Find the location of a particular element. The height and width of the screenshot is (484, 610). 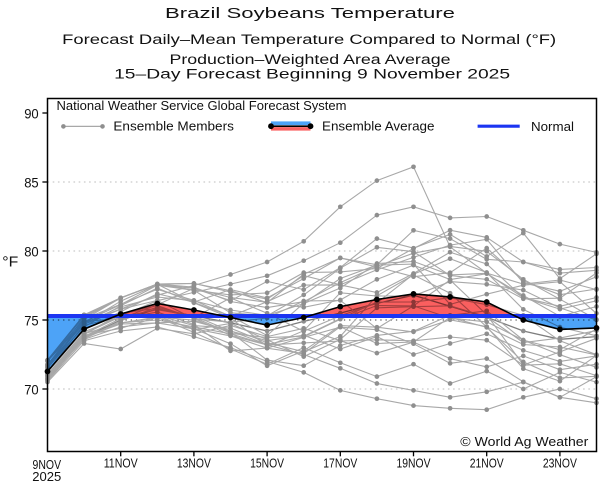

svg-text: Ensemble Members is located at coordinates (173, 126).